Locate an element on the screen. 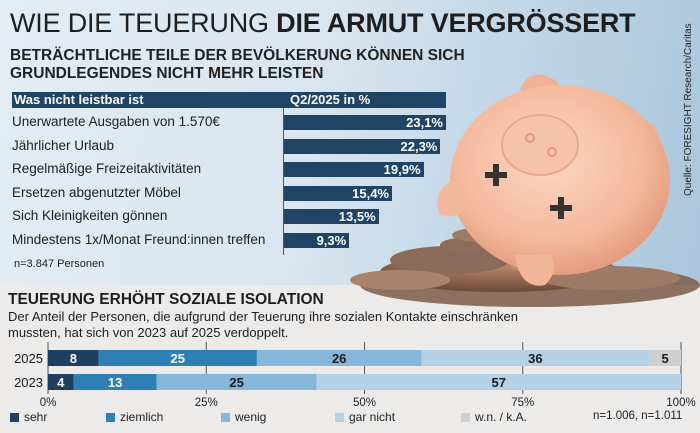 The image size is (700, 433). segment-value-label: 26 is located at coordinates (339, 358).